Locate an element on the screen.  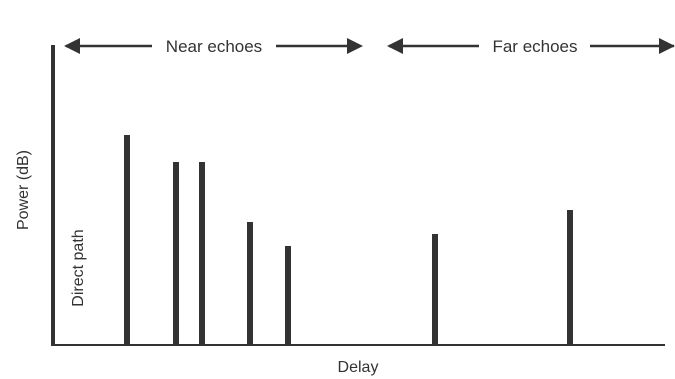
near-echoes-label: Near echoes is located at coordinates (214, 46).